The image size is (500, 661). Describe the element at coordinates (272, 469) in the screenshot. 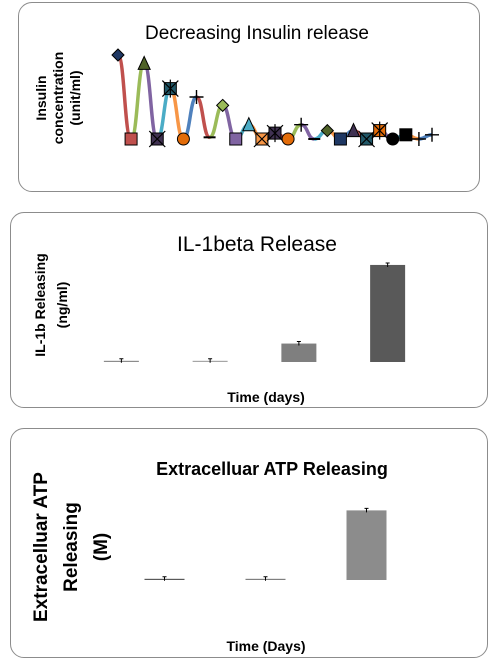

I see `atp-chart-title: Extracelluar ATP Releasing` at that location.